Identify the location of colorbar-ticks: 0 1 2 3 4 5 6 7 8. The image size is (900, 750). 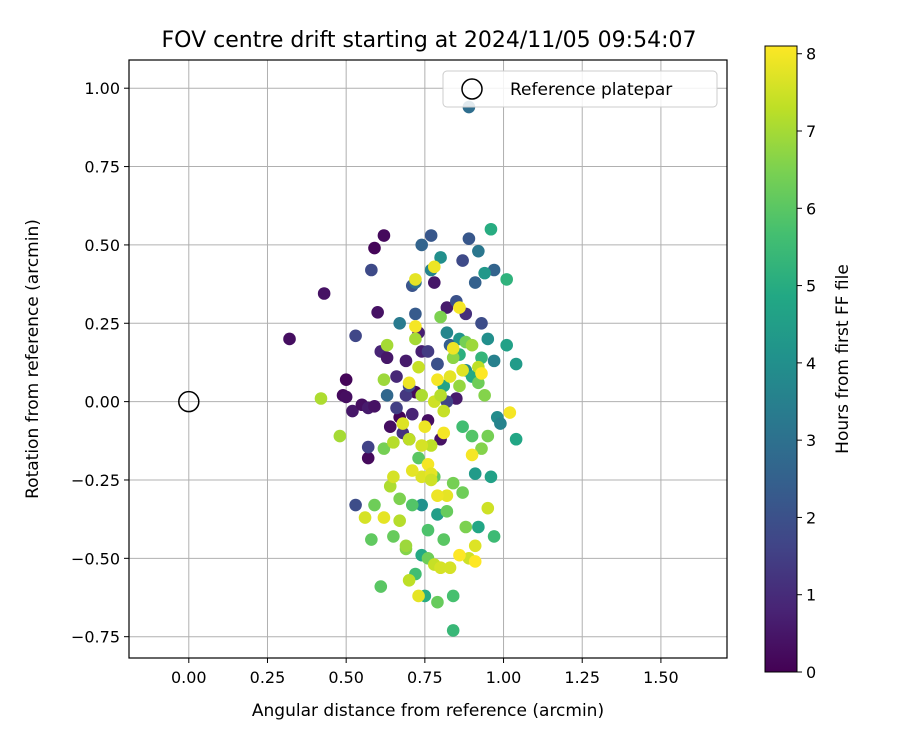
(806, 363).